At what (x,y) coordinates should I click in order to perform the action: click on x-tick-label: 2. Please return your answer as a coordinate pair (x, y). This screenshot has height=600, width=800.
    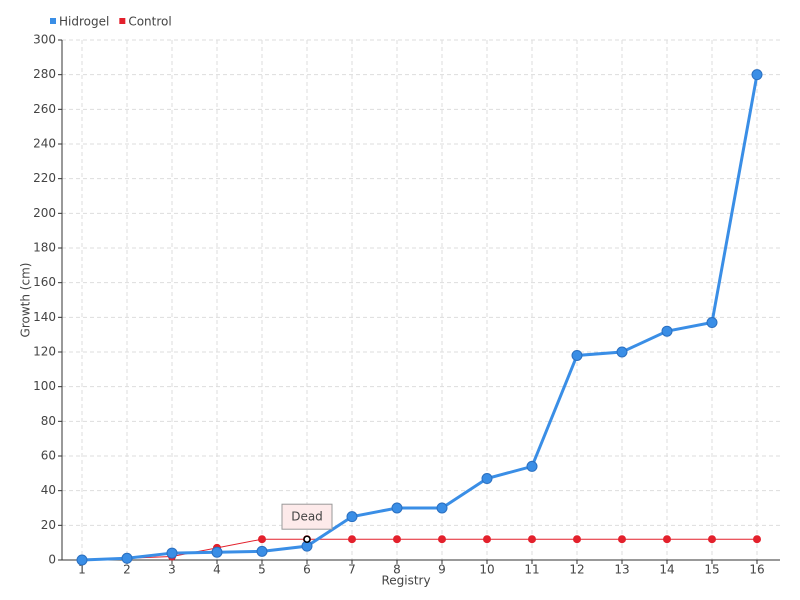
    Looking at the image, I should click on (127, 570).